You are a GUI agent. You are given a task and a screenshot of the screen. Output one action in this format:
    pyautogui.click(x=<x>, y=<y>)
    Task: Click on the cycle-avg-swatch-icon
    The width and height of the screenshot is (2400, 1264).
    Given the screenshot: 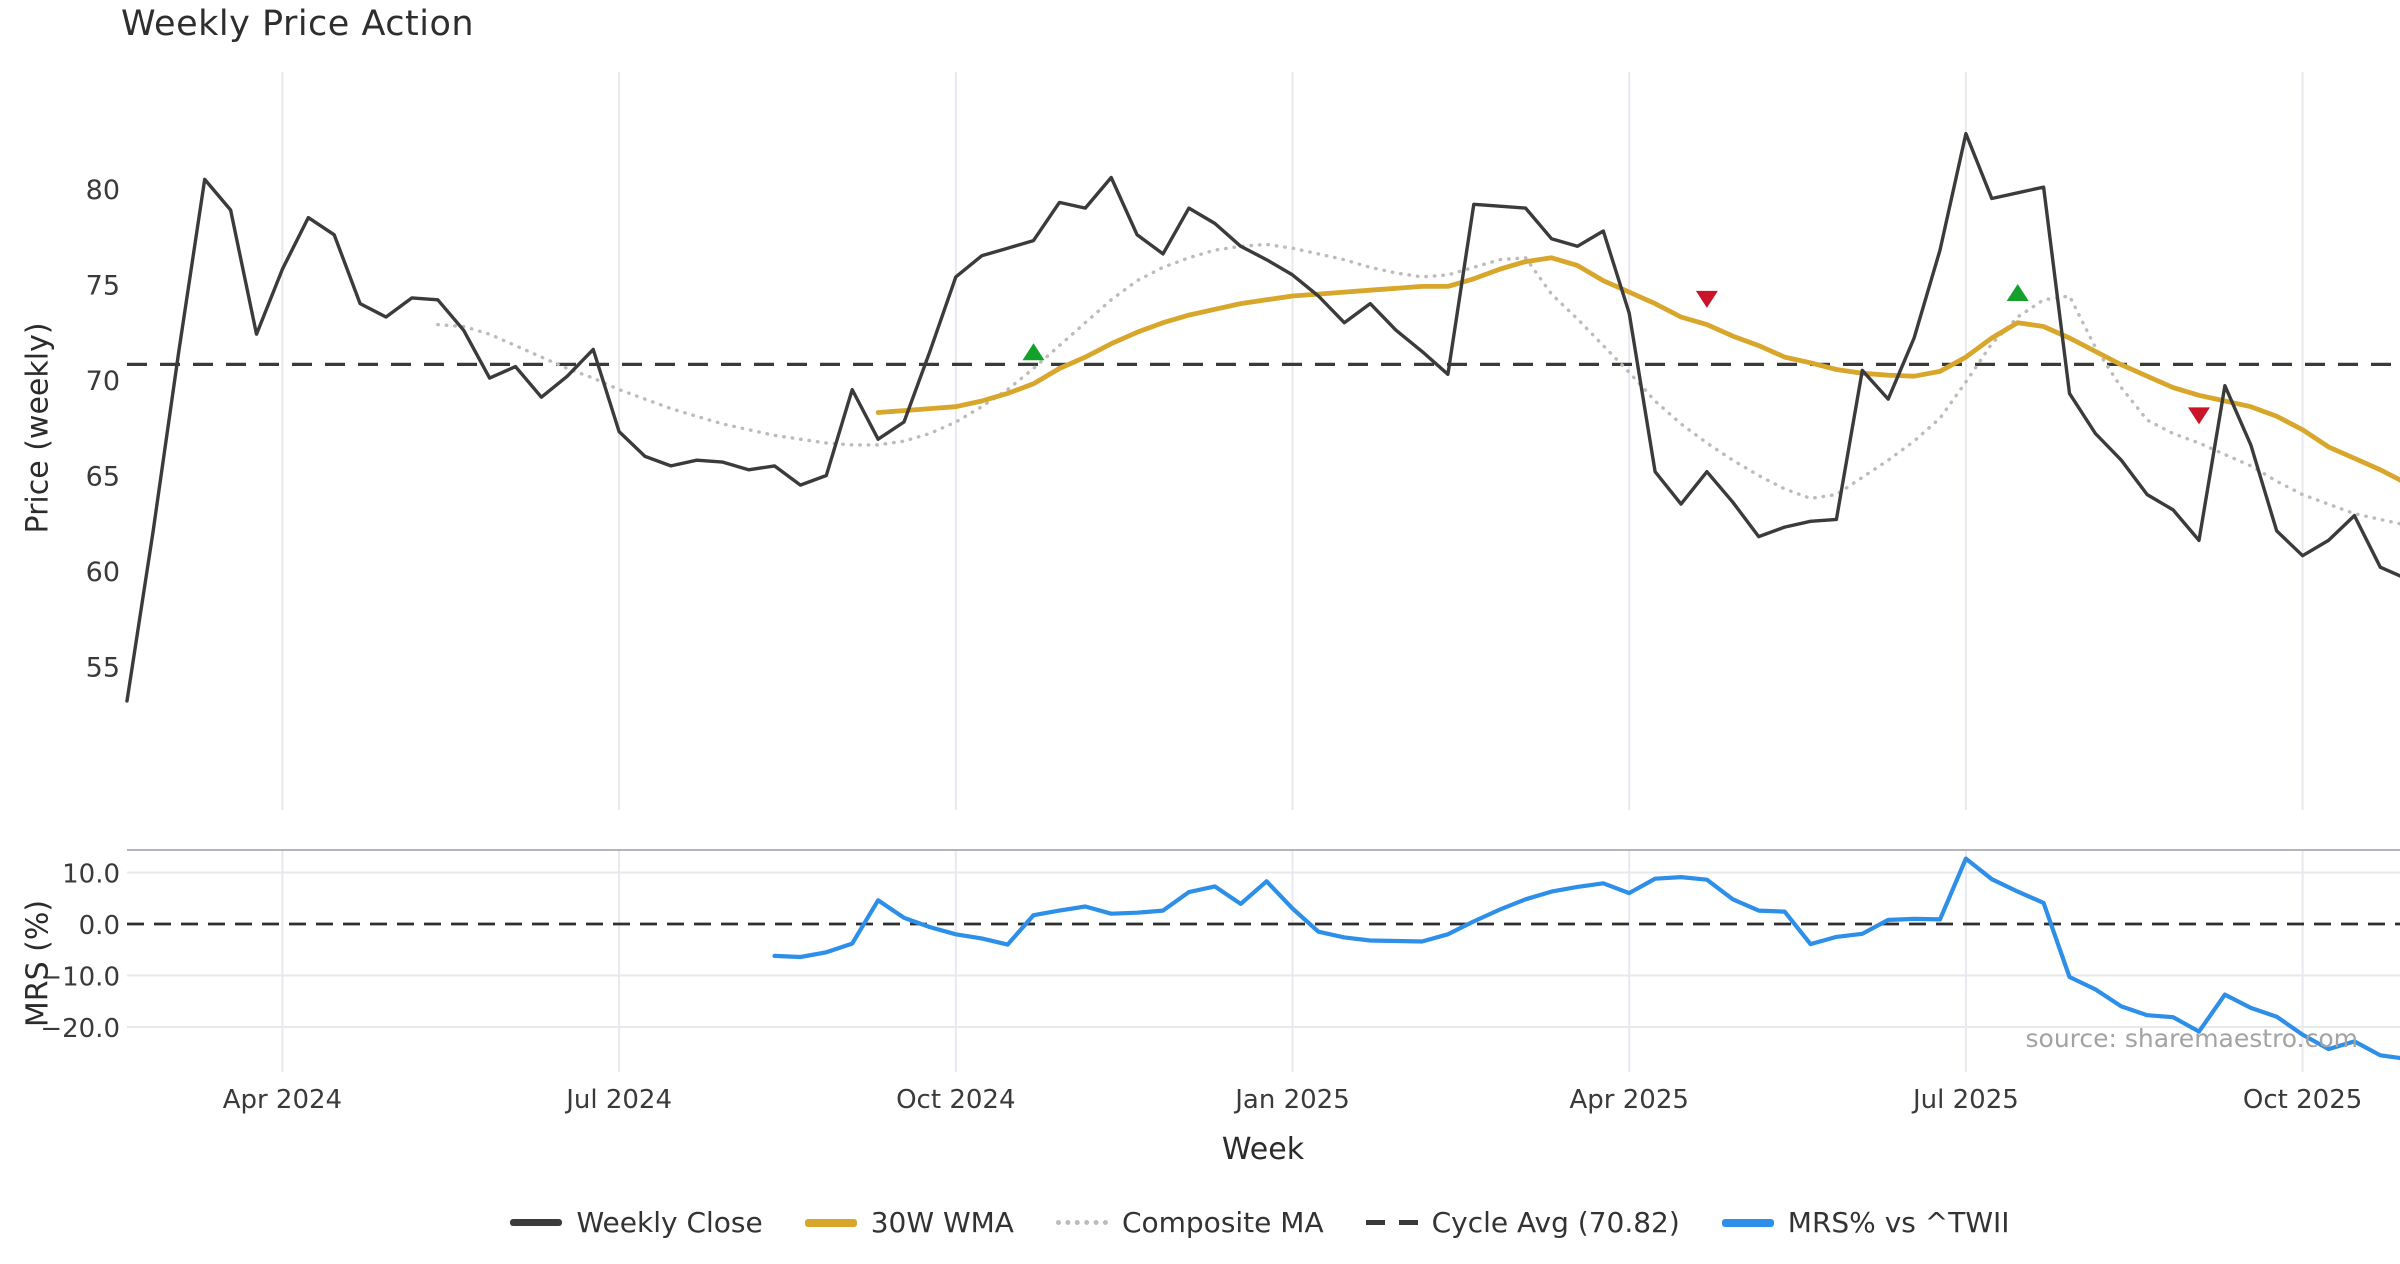 What is the action you would take?
    pyautogui.click(x=1392, y=1222)
    